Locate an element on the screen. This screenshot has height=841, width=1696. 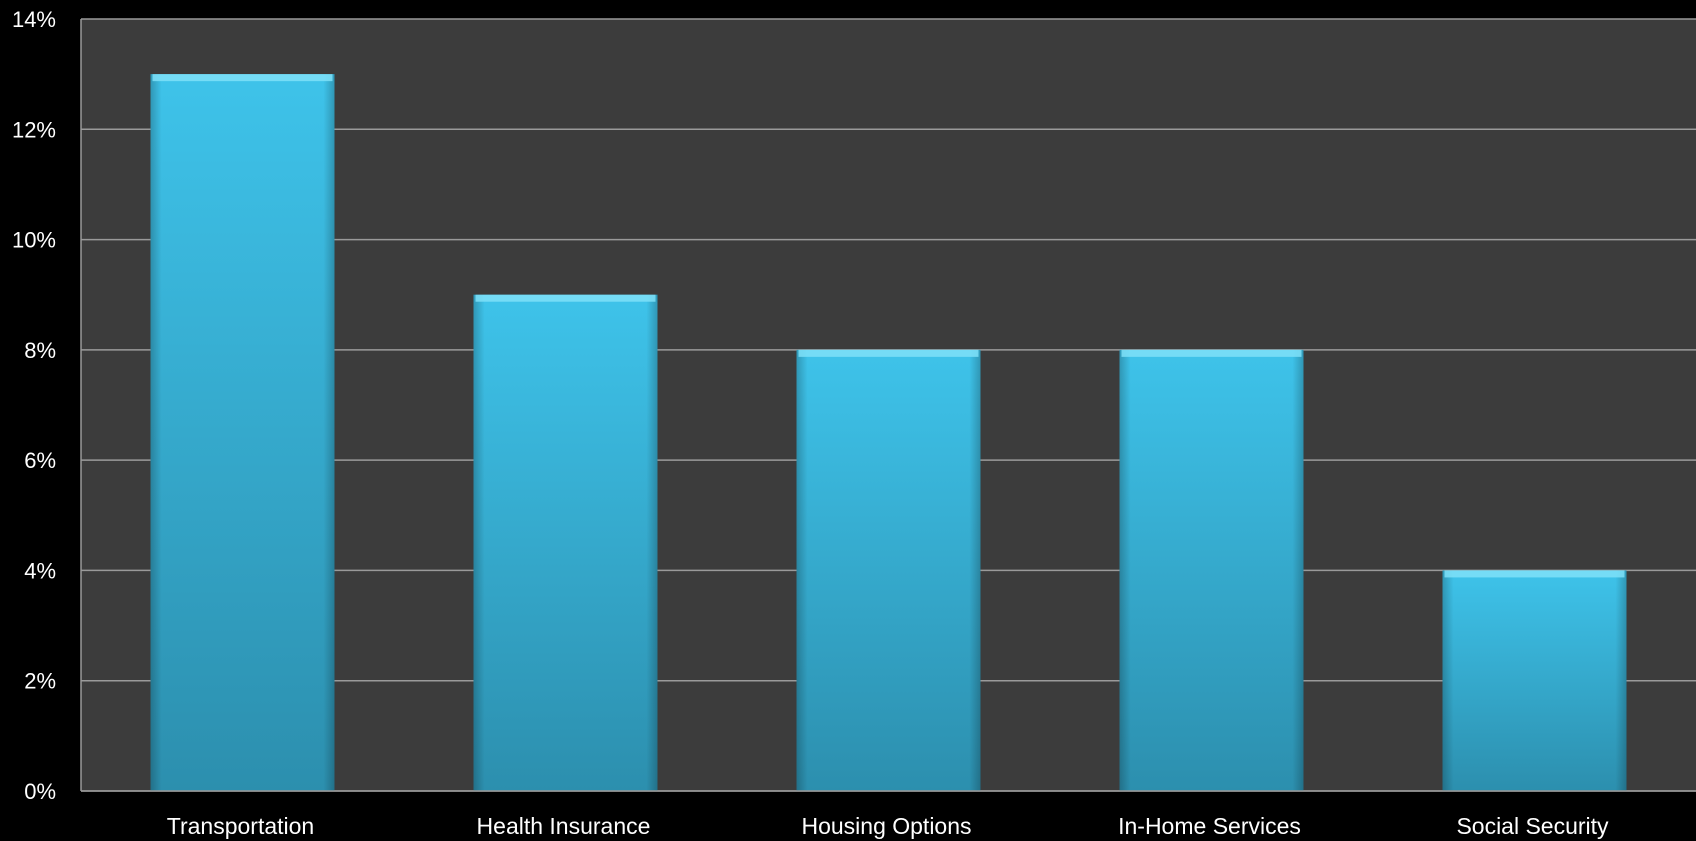
y-tick-label: 14% is located at coordinates (34, 19).